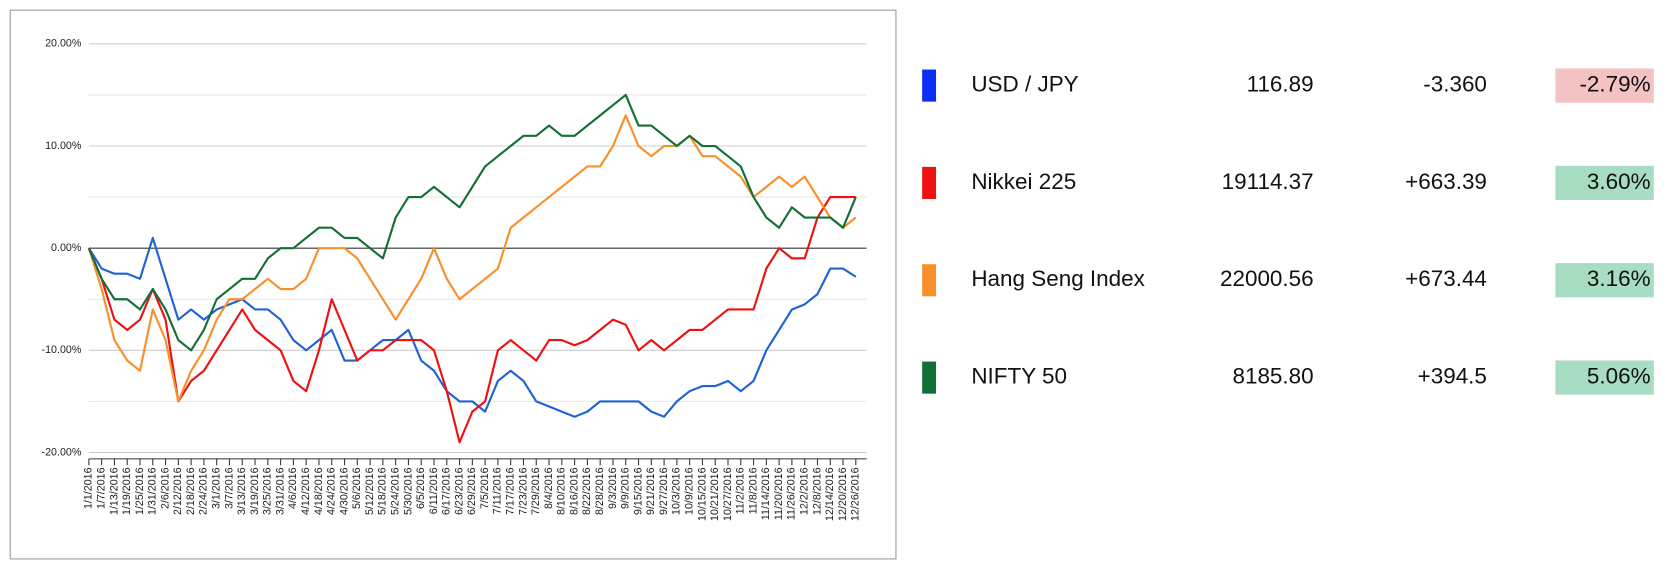  I want to click on x-tick-label: 5/30/2016, so click(408, 491).